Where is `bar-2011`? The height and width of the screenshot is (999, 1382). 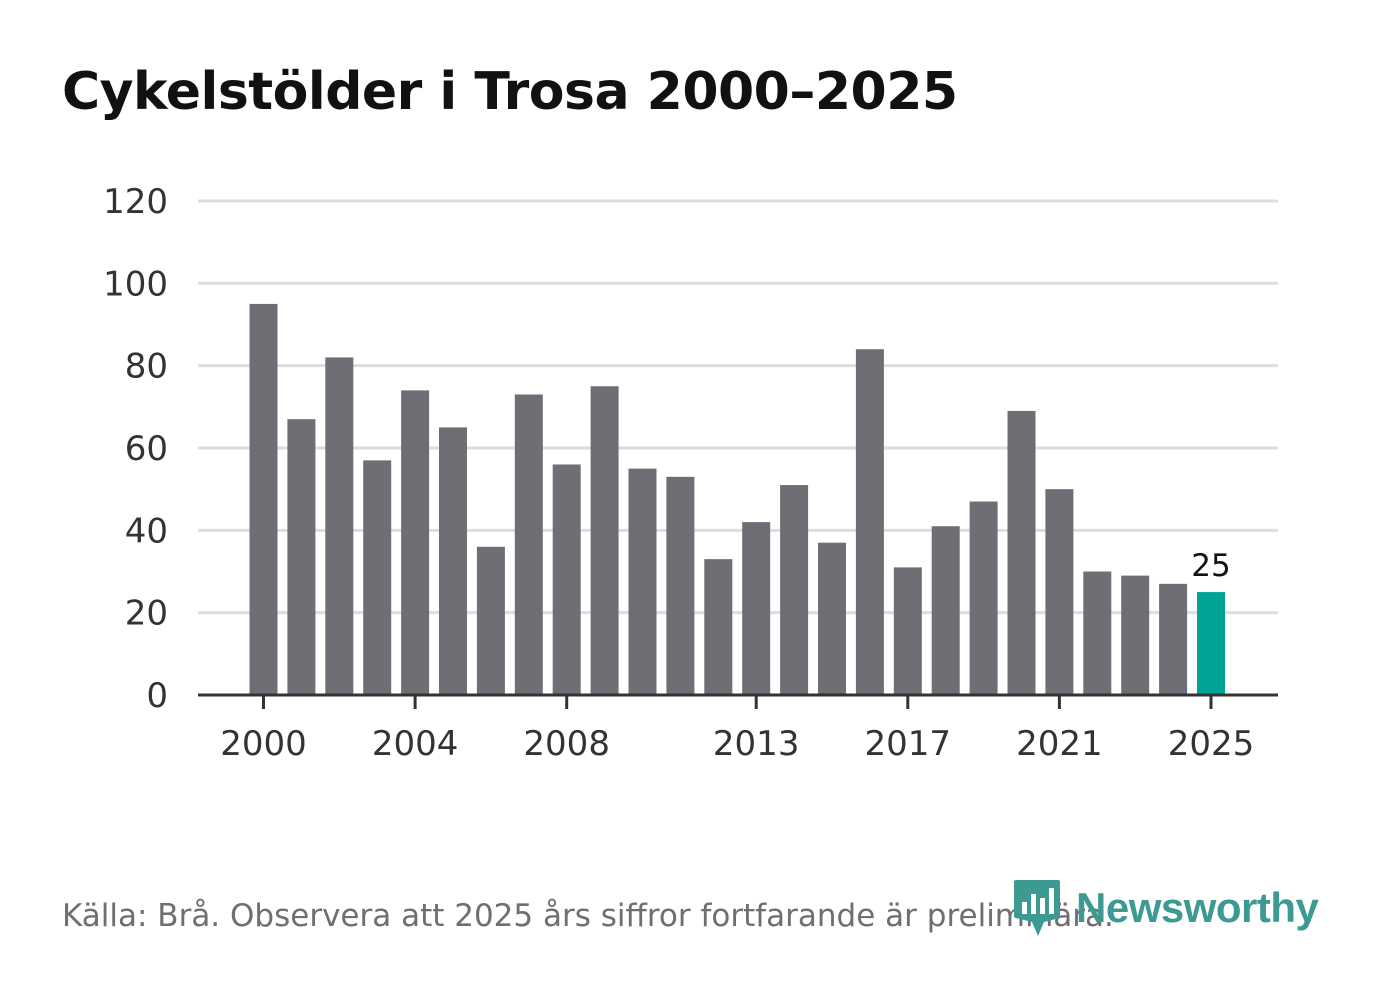
bar-2011 is located at coordinates (680, 585).